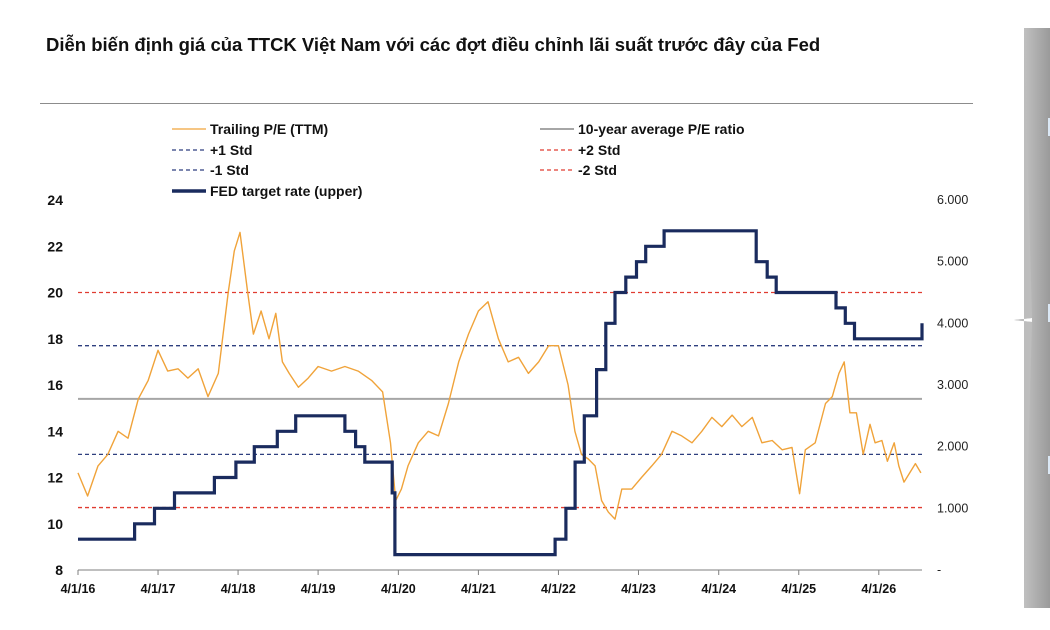  I want to click on legend-label: 10-year average P/E ratio, so click(661, 129).